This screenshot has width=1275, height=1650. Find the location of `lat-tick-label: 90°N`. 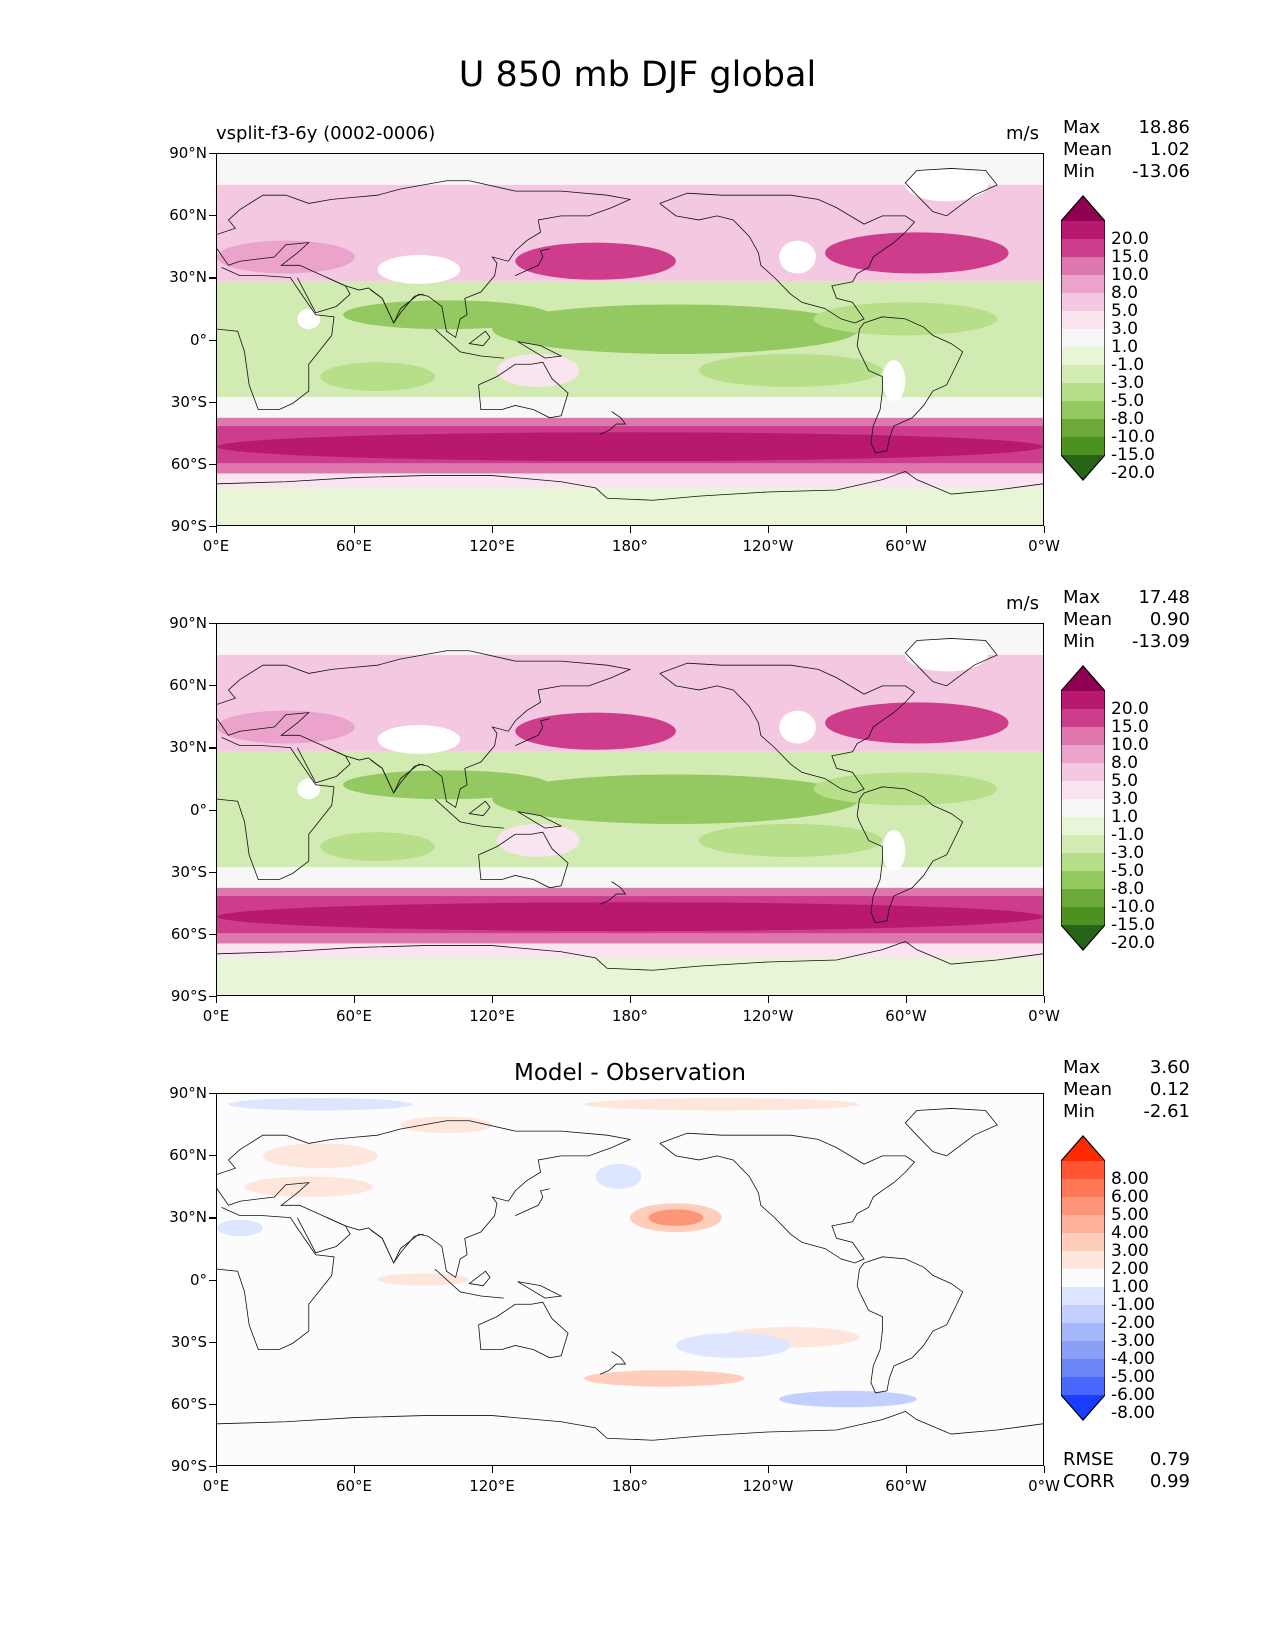

lat-tick-label: 90°N is located at coordinates (188, 153).